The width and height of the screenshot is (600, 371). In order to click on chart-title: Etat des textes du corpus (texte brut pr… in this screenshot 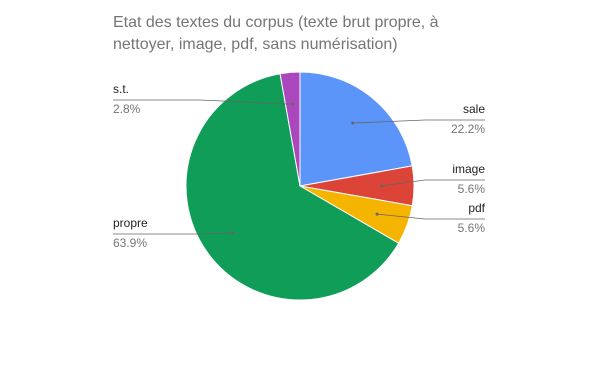, I will do `click(276, 33)`.